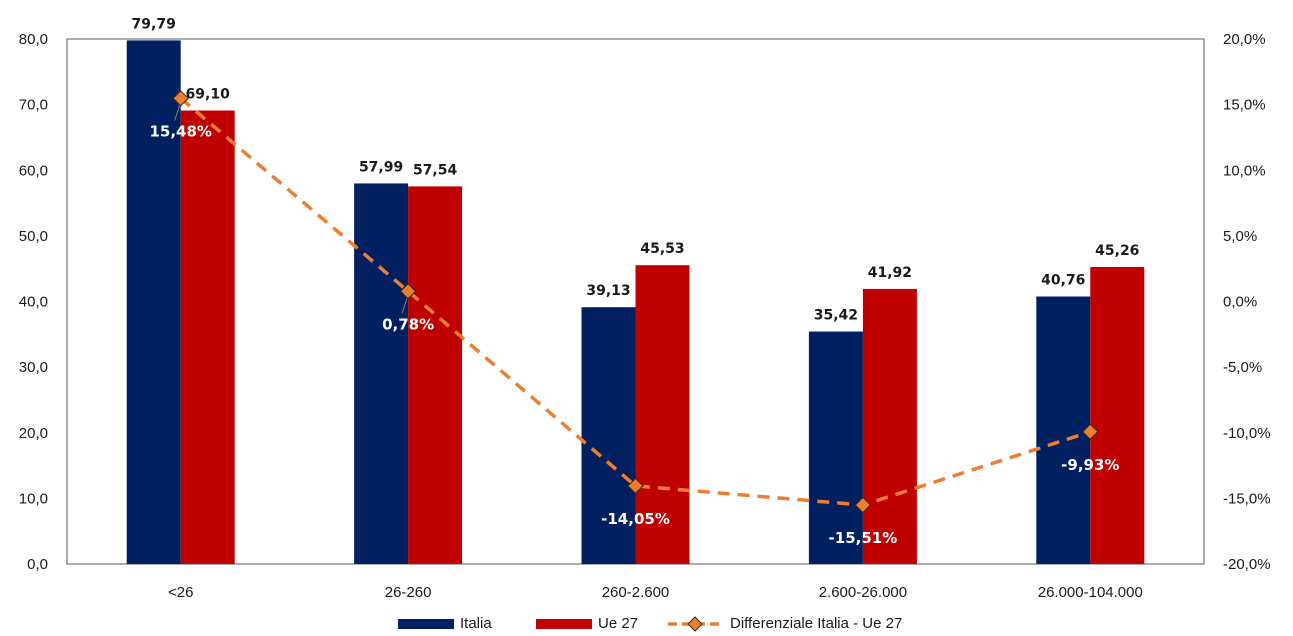 Image resolution: width=1293 pixels, height=636 pixels. What do you see at coordinates (1242, 367) in the screenshot?
I see `y-right-tick-label: -5,0%` at bounding box center [1242, 367].